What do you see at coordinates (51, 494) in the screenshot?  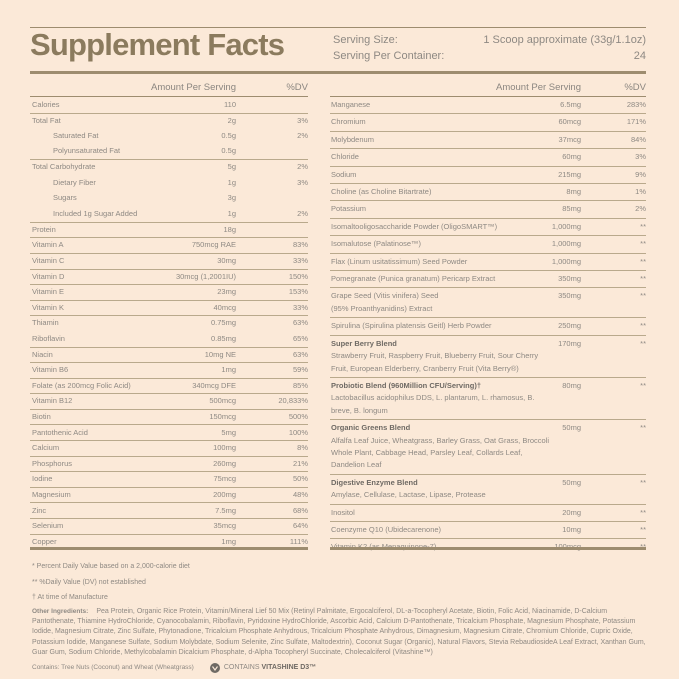 I see `nutrient-name: Magnesium` at bounding box center [51, 494].